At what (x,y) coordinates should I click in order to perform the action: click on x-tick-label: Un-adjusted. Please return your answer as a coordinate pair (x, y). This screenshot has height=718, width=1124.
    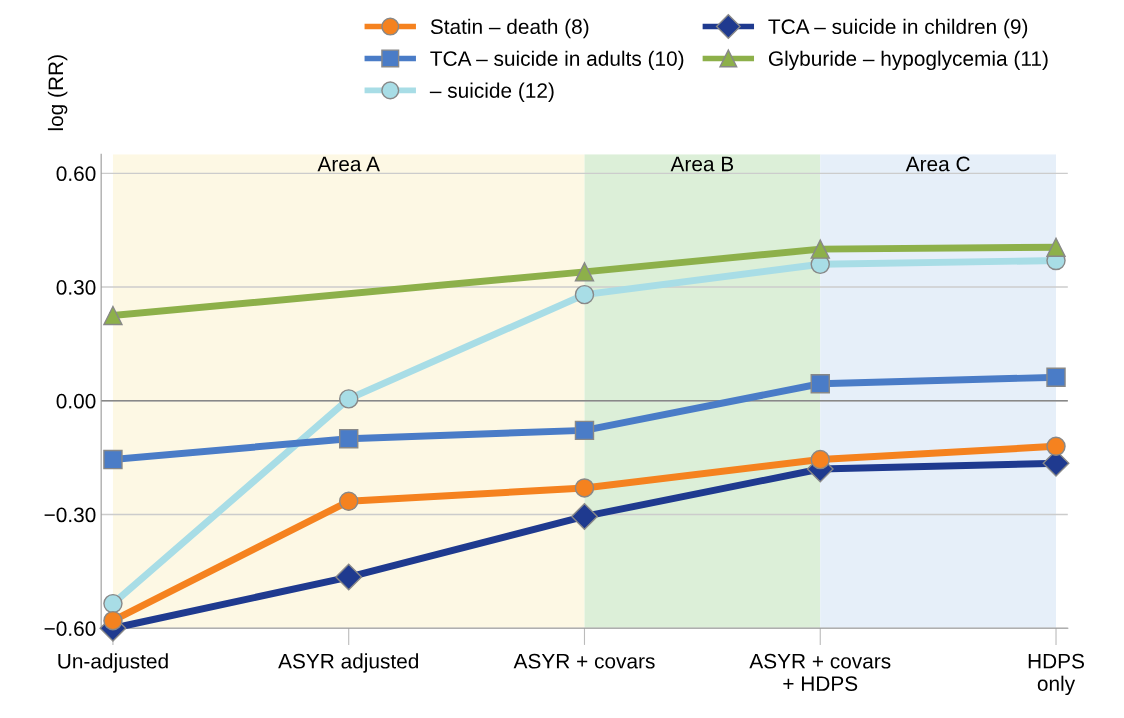
    Looking at the image, I should click on (113, 663).